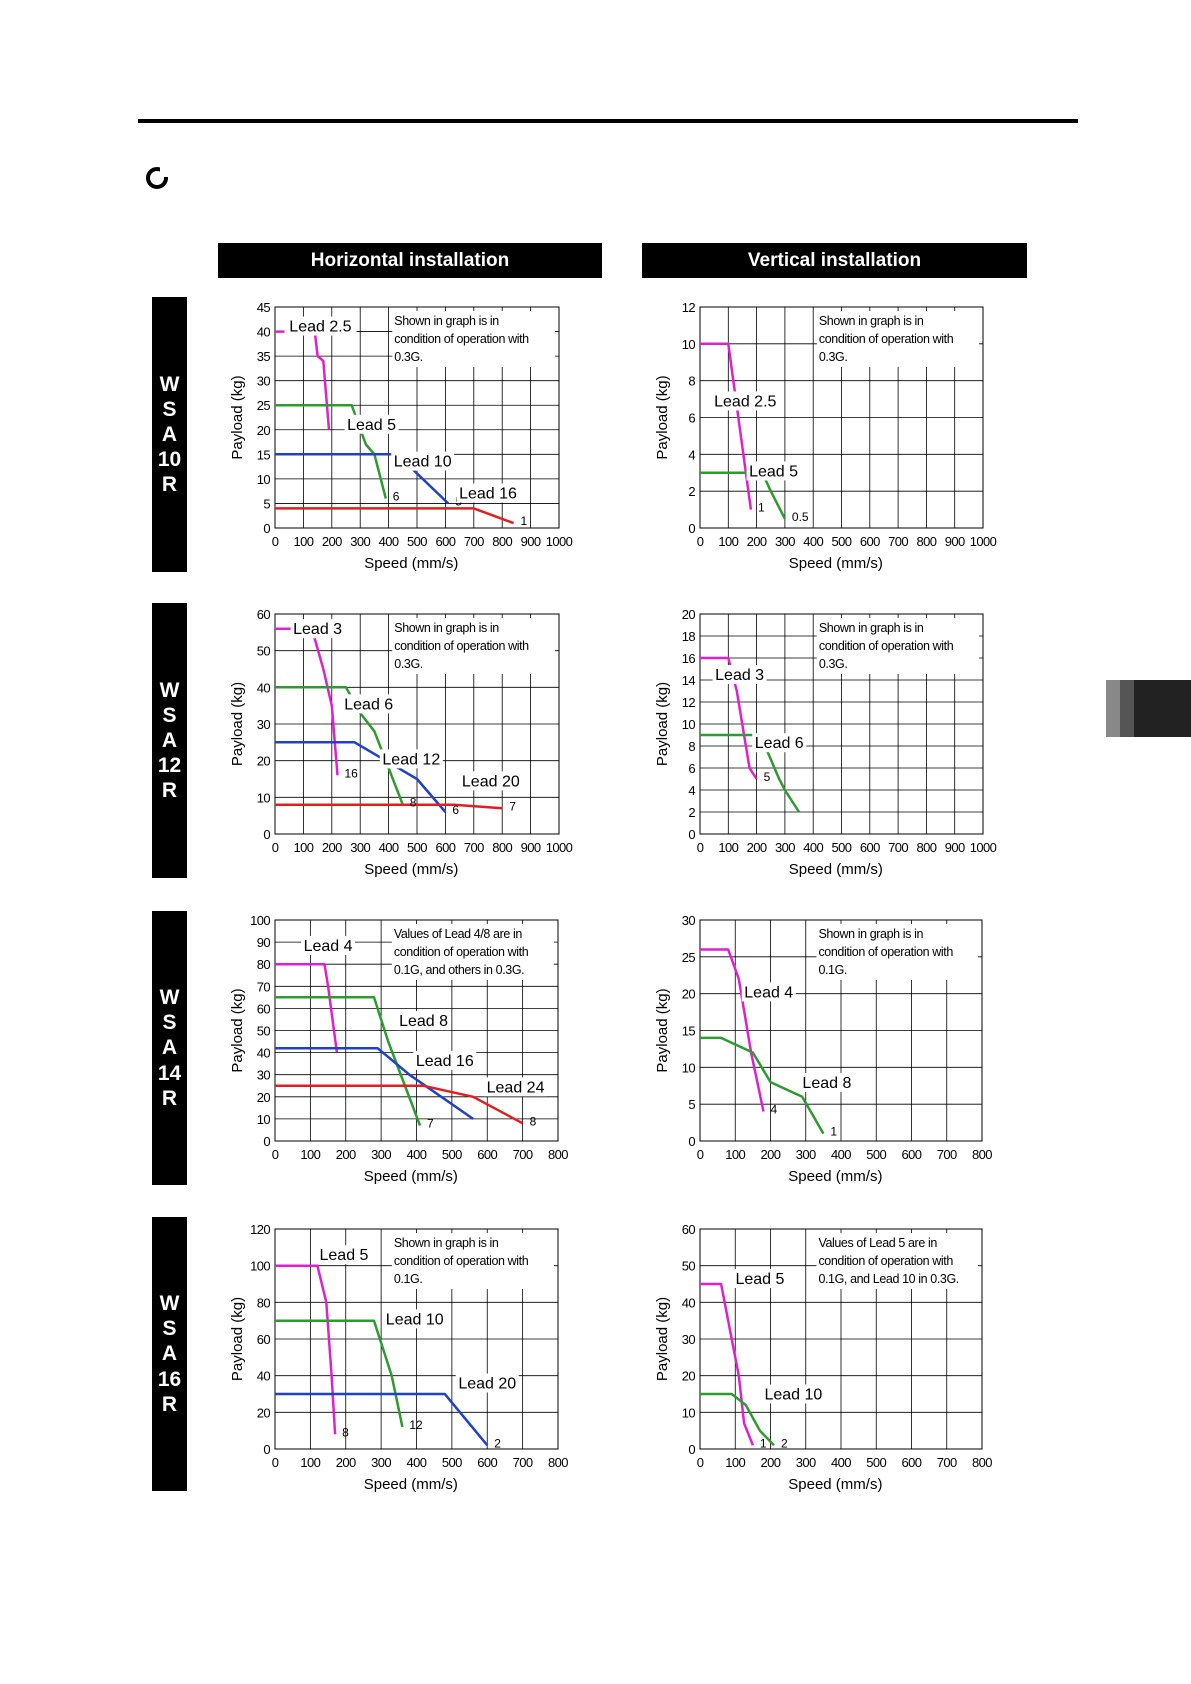 The image size is (1191, 1684). What do you see at coordinates (169, 740) in the screenshot?
I see `model-label-wsa12r: W S A 12 R` at bounding box center [169, 740].